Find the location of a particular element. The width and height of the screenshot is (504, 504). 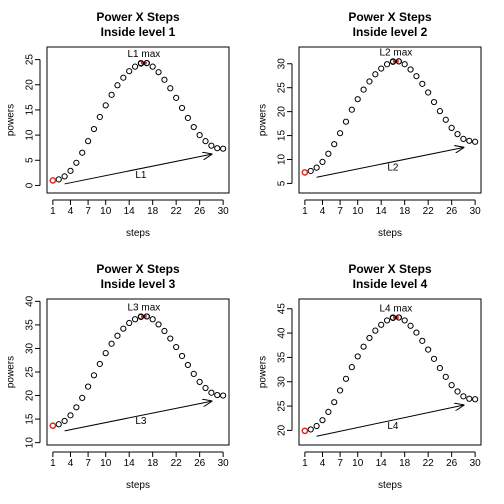

chart-subtitle: Inside level 3 is located at coordinates (138, 284).